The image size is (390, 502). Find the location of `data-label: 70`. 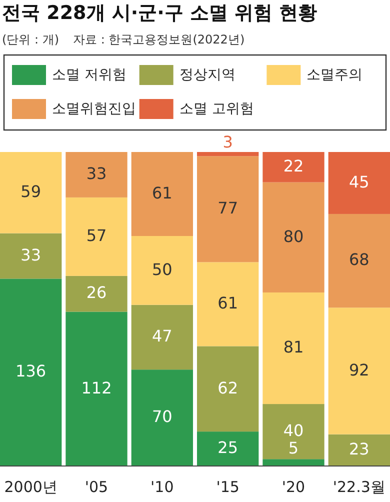

data-label: 70 is located at coordinates (162, 416).